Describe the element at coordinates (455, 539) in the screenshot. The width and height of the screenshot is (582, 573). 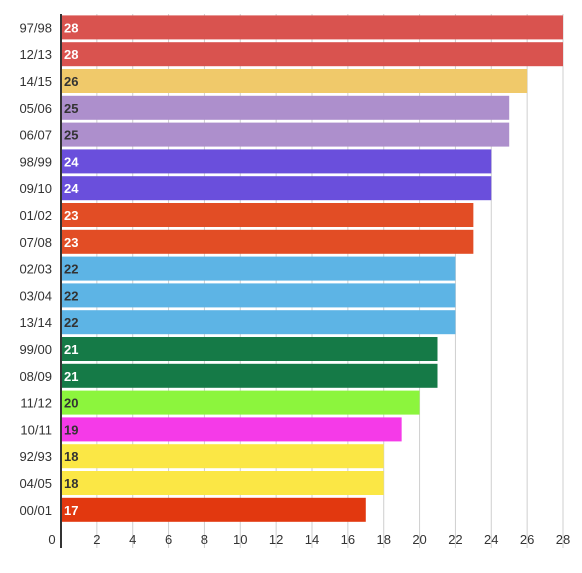
I see `x-tick-label: 22` at that location.